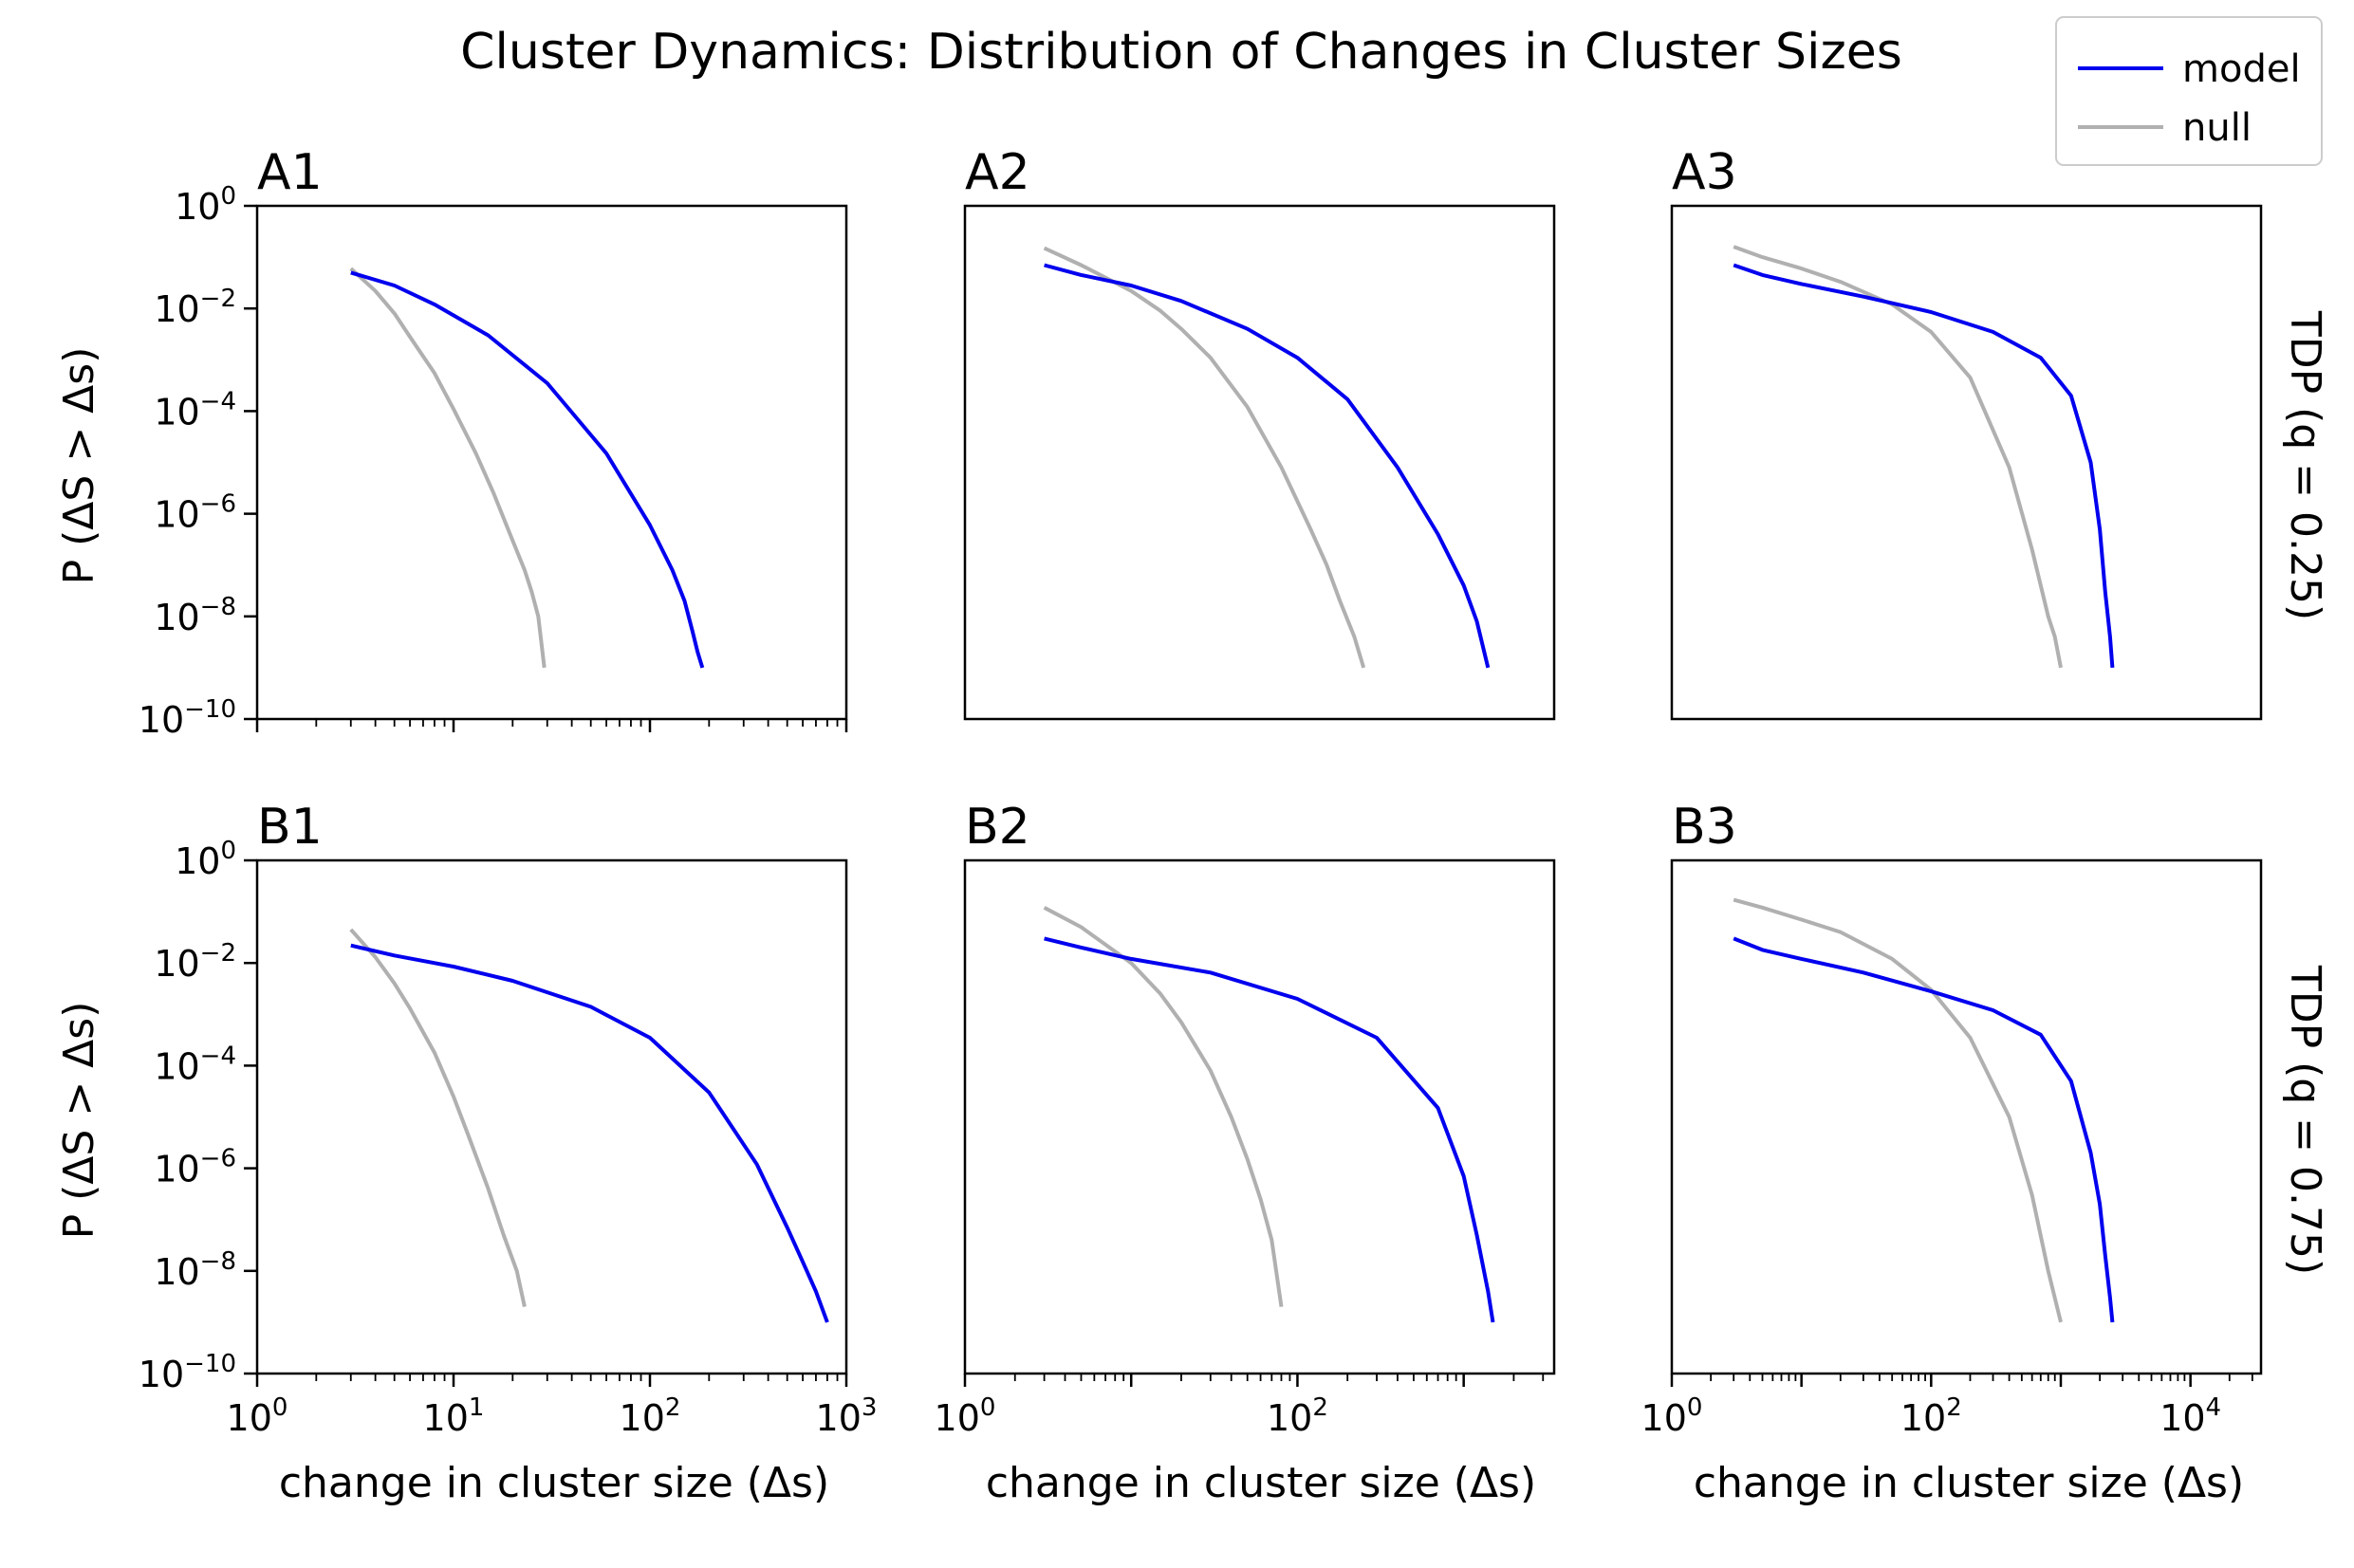  I want to click on x-tick-label-b1: 103, so click(847, 1416).